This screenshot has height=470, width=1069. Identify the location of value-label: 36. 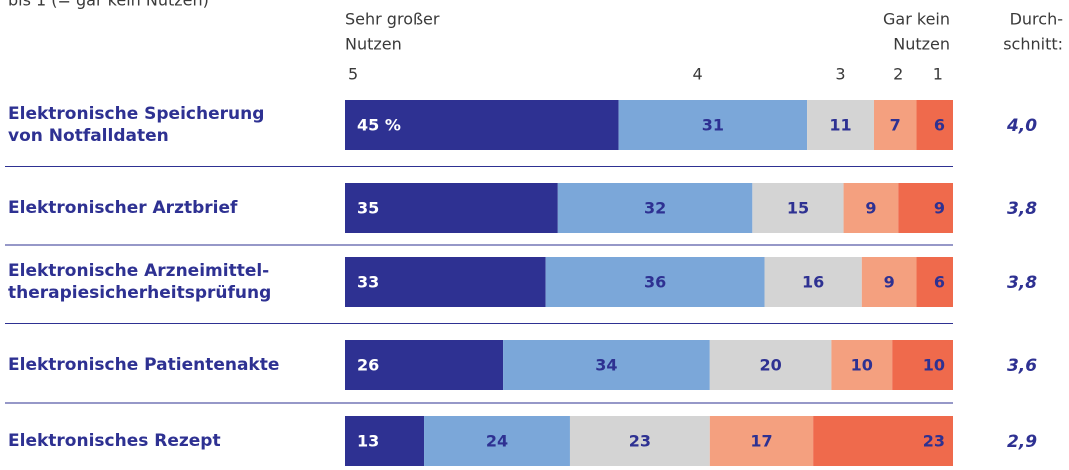
(655, 282).